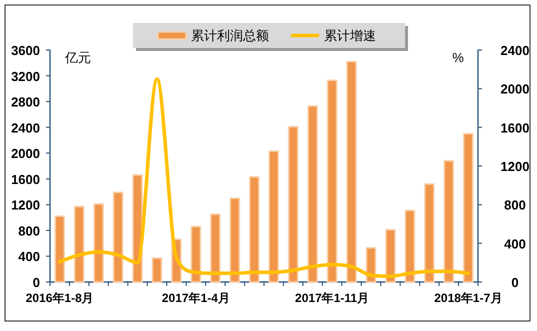 The width and height of the screenshot is (537, 331). I want to click on y-tick-label: 2400, so click(25, 128).